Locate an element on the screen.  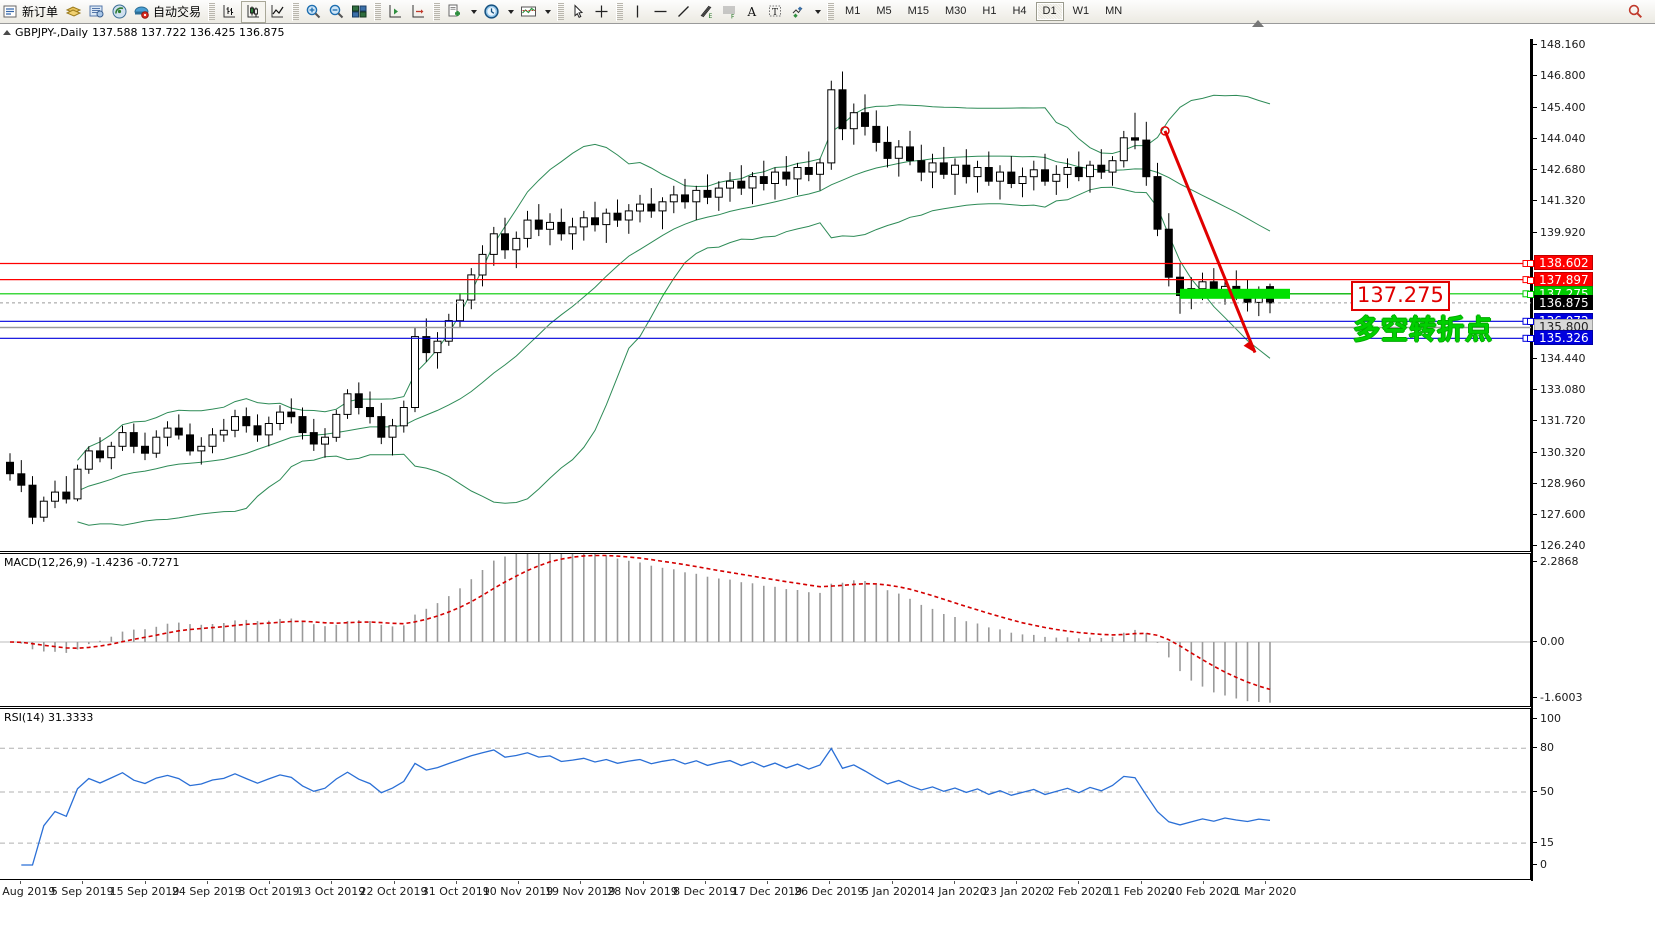
date-axis-label: 3 Oct 2019 is located at coordinates (269, 891).